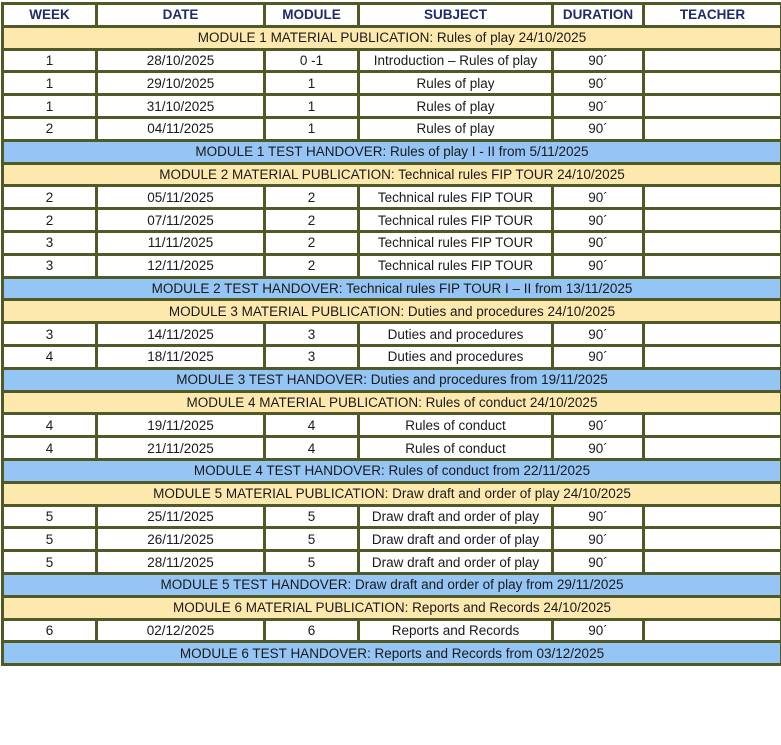 This screenshot has height=745, width=781. What do you see at coordinates (456, 15) in the screenshot?
I see `header-subject: SUBJECT` at bounding box center [456, 15].